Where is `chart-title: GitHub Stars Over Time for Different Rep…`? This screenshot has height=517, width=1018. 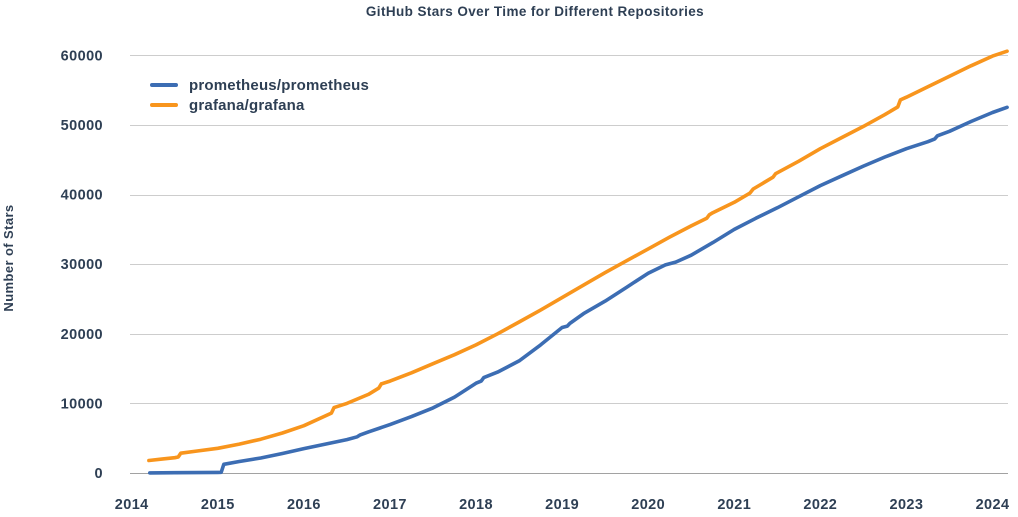 chart-title: GitHub Stars Over Time for Different Rep… is located at coordinates (535, 11).